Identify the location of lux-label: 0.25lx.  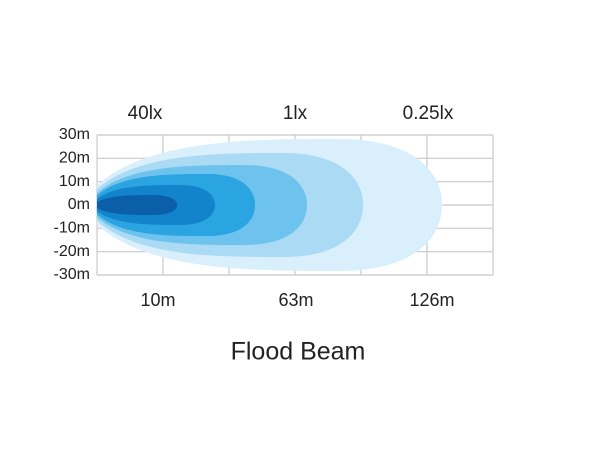
(428, 113).